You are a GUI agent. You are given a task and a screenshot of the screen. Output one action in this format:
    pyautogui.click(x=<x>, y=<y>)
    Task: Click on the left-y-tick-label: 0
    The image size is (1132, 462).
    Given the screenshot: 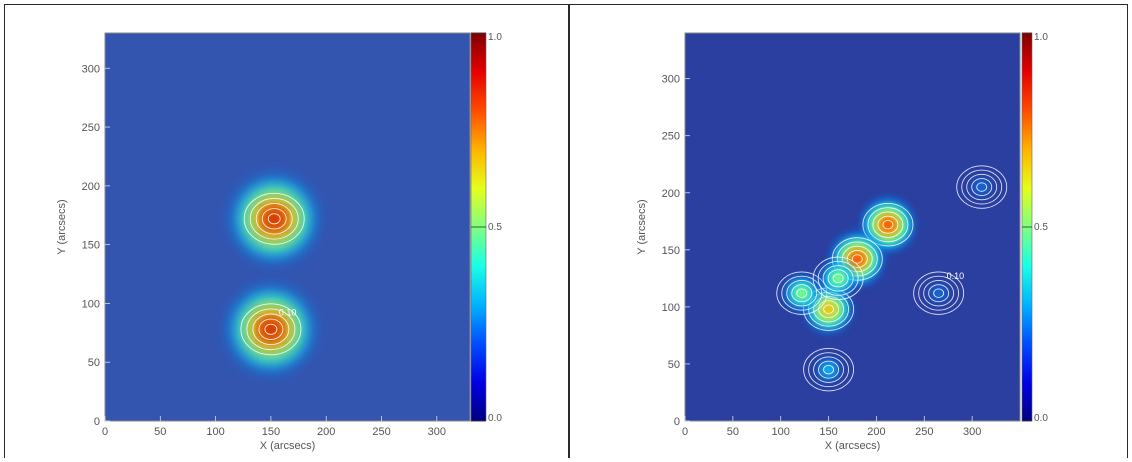 What is the action you would take?
    pyautogui.click(x=97, y=422)
    